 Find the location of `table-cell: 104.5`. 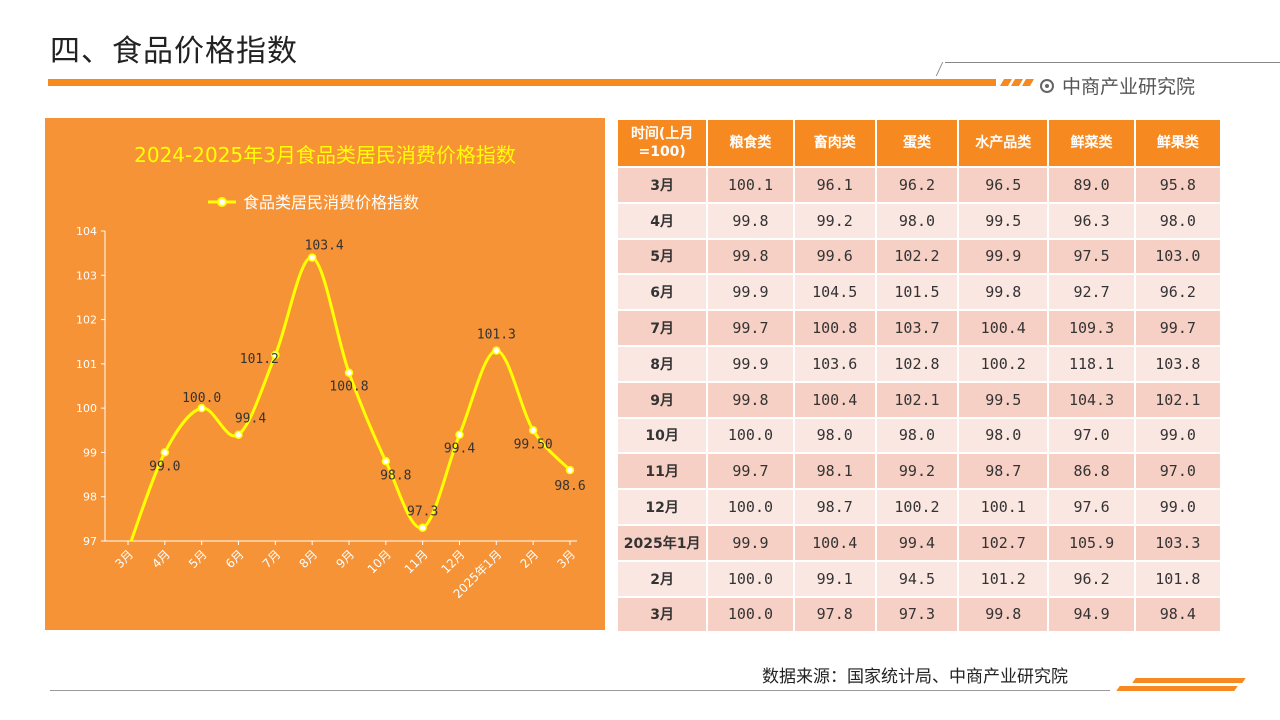

table-cell: 104.5 is located at coordinates (834, 292).